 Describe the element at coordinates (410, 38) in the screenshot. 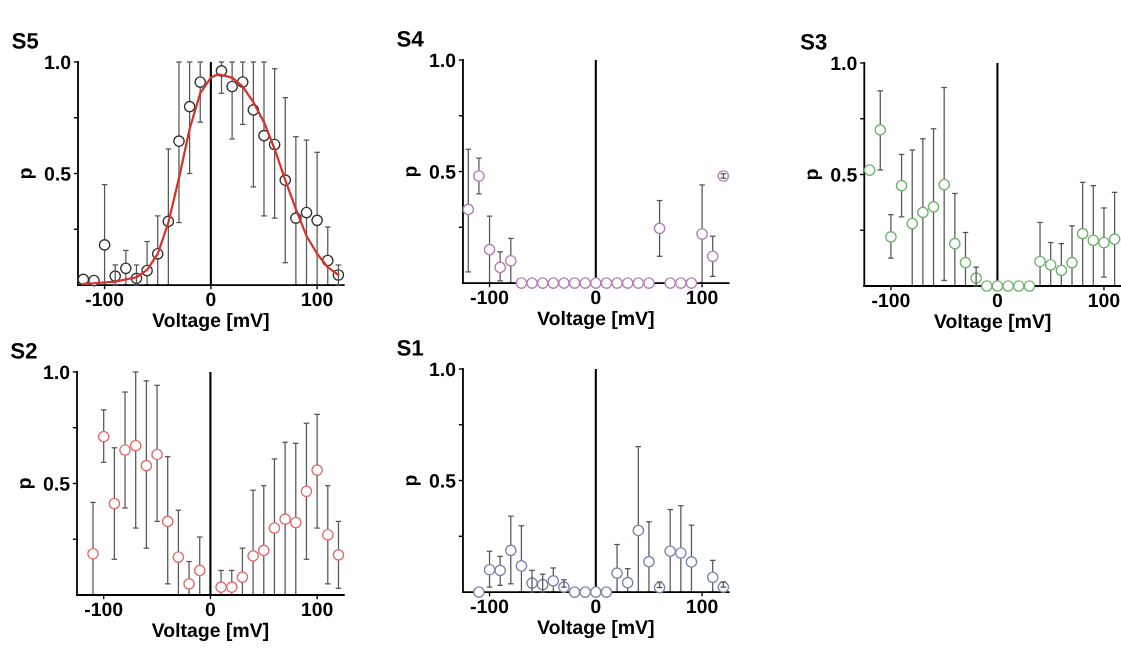

I see `chart-title: S4` at that location.